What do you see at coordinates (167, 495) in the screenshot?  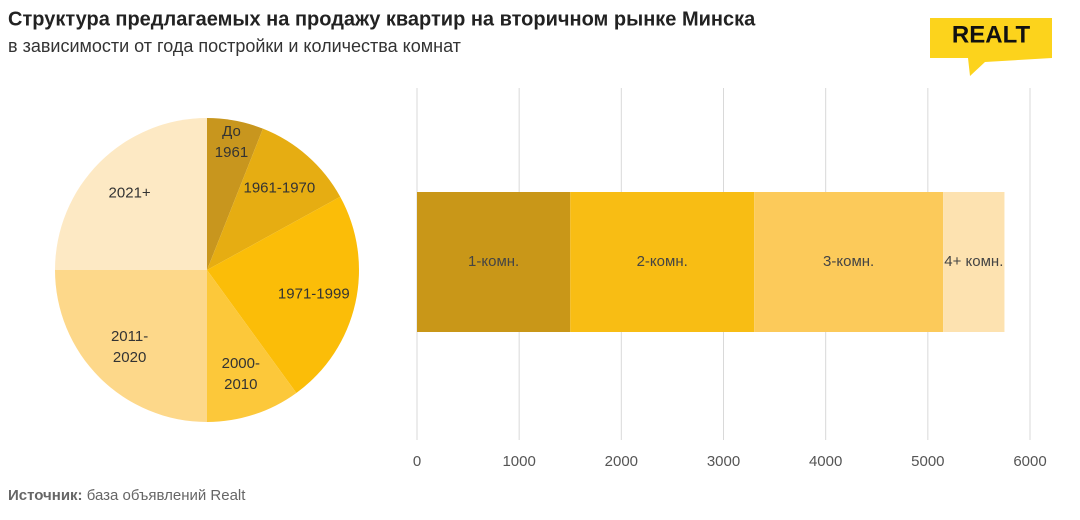 I see `source-text: база объявлений Realt` at bounding box center [167, 495].